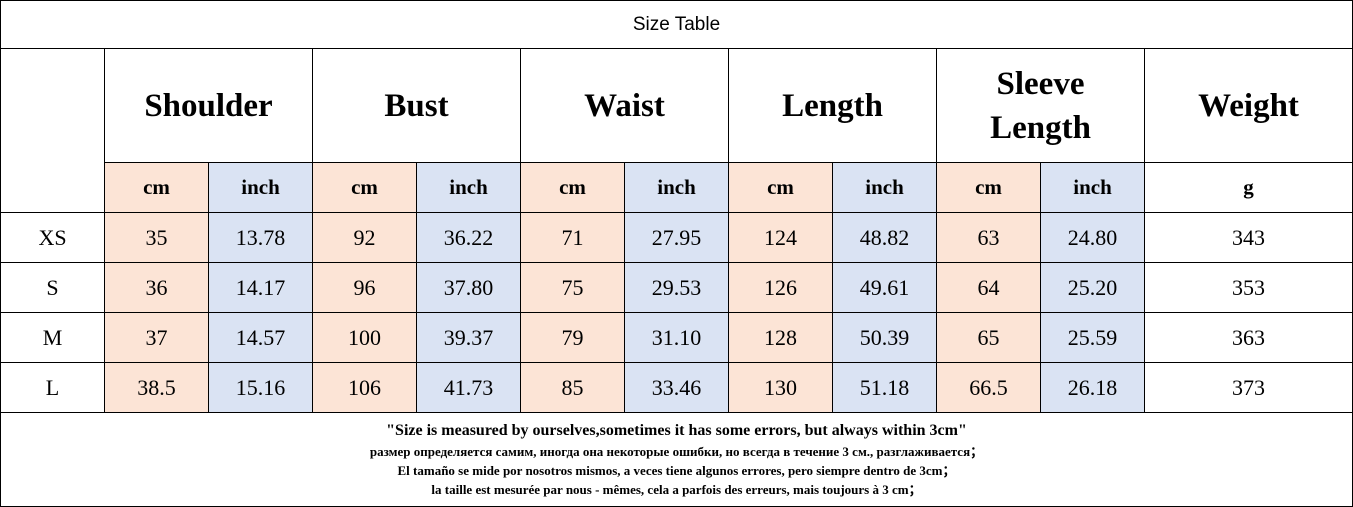  Describe the element at coordinates (780, 337) in the screenshot. I see `size-value: 128` at that location.